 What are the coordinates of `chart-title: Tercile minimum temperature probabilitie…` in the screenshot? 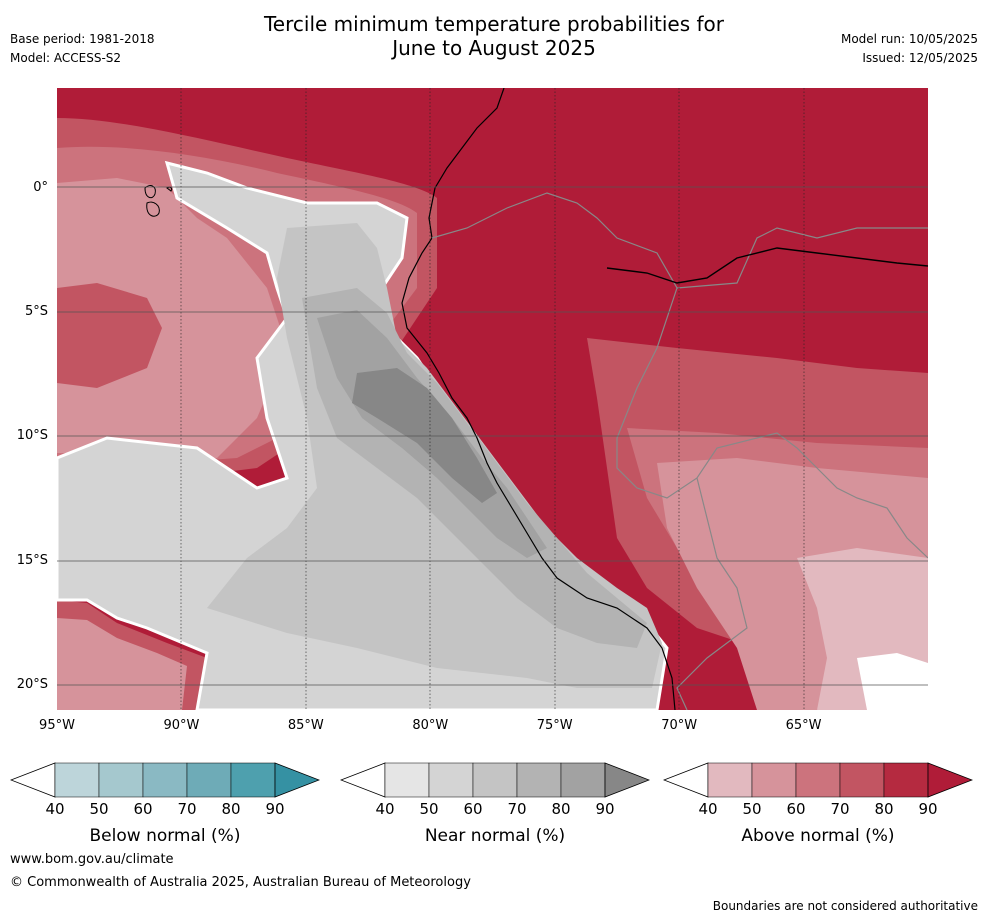 It's located at (494, 36).